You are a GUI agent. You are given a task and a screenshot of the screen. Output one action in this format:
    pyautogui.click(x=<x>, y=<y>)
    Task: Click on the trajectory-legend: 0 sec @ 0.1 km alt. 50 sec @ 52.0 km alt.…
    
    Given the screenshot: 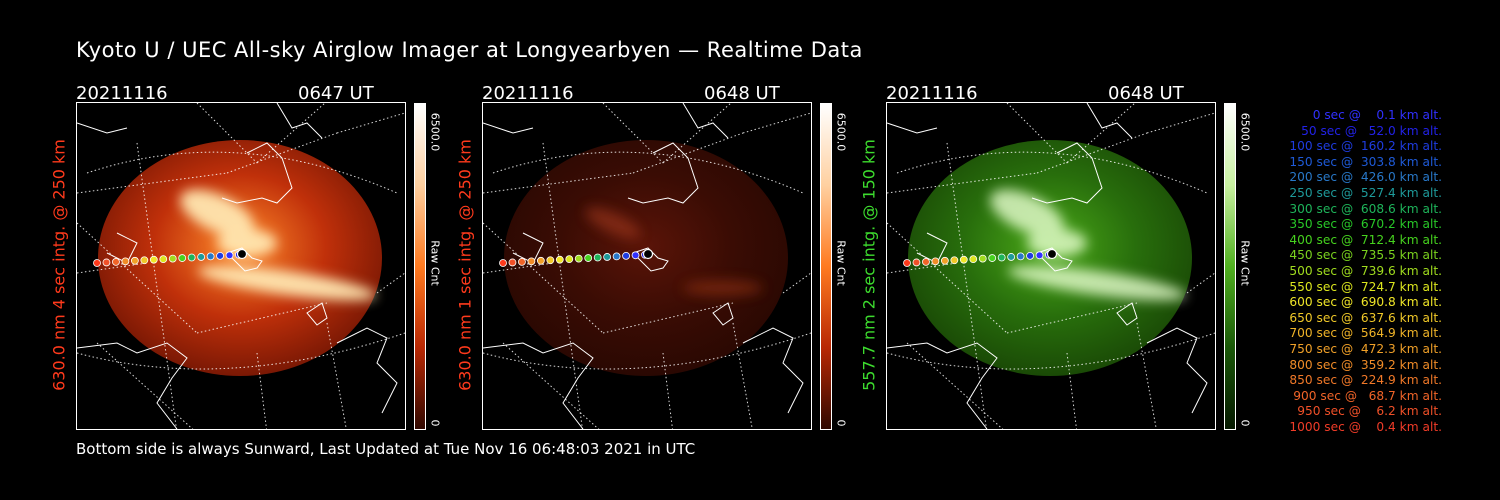 What is the action you would take?
    pyautogui.click(x=1352, y=271)
    